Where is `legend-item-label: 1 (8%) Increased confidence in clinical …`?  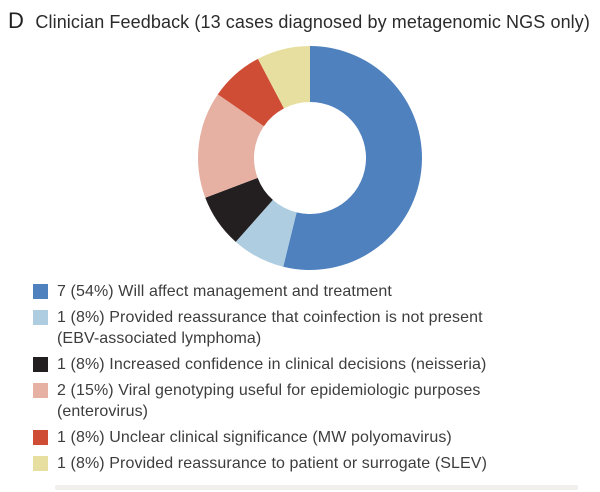
legend-item-label: 1 (8%) Increased confidence in clinical … is located at coordinates (271, 364).